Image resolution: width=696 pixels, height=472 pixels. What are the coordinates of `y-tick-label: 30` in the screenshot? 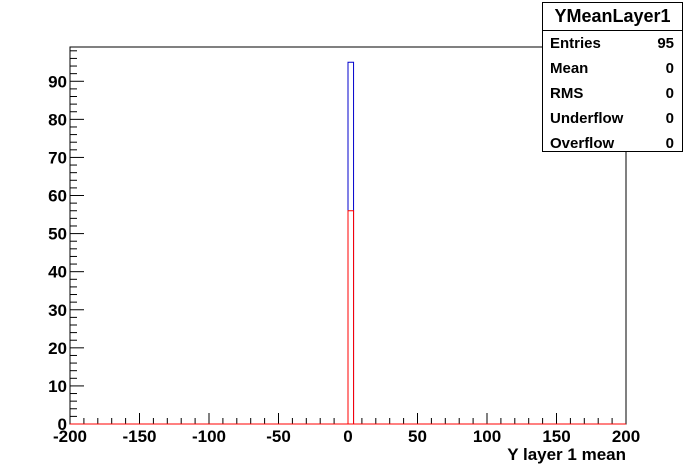 It's located at (57, 310).